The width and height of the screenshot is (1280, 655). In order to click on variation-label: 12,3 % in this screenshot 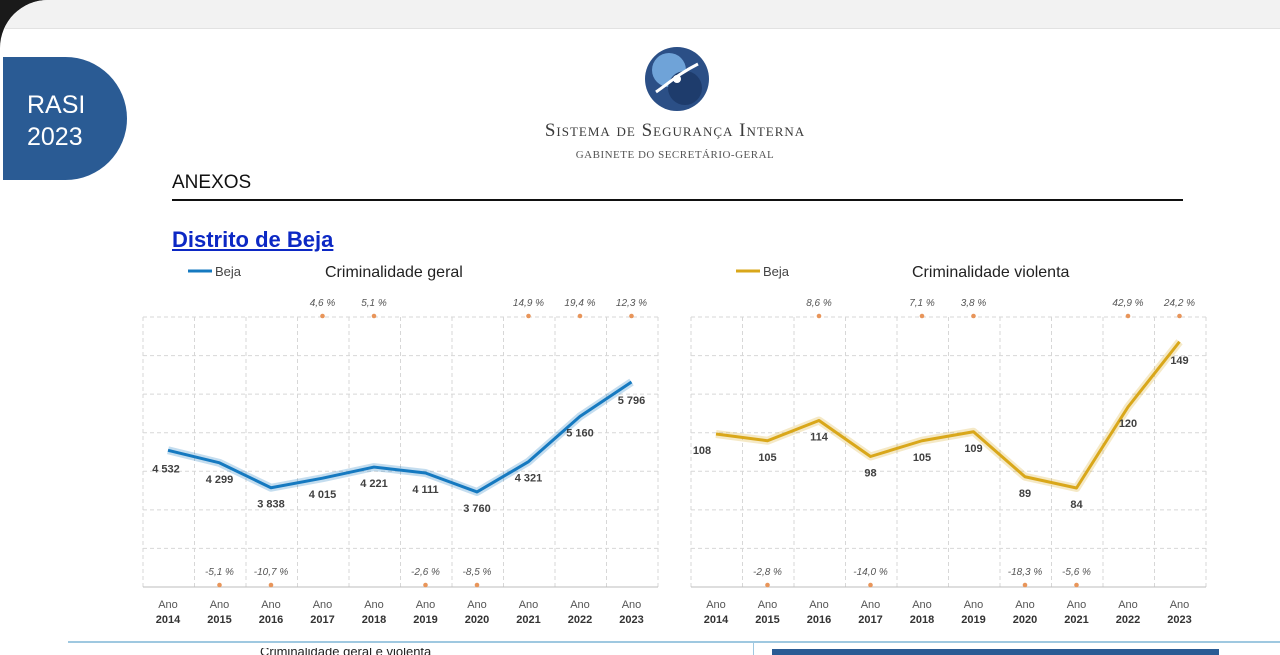, I will do `click(631, 303)`.